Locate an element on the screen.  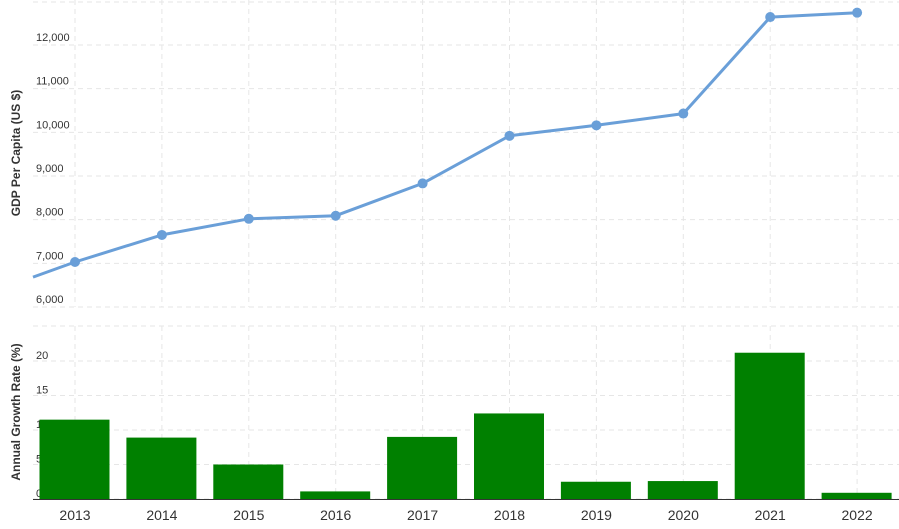
x-tick-label: 2015 is located at coordinates (248, 515).